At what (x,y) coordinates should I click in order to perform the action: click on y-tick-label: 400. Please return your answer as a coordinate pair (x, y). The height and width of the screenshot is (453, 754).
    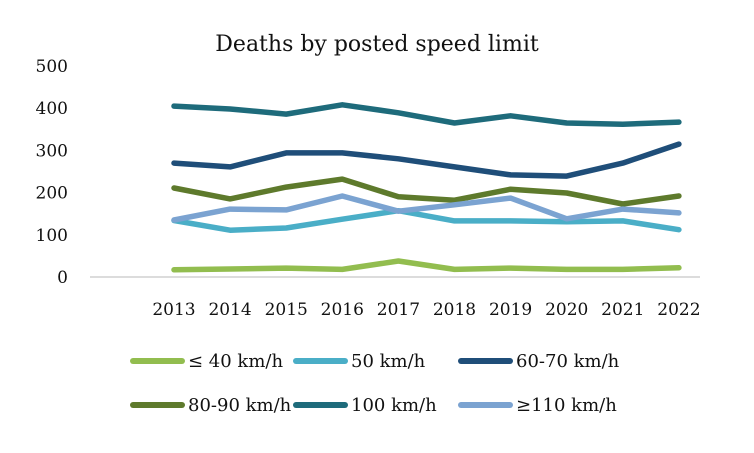
    Looking at the image, I should click on (52, 109).